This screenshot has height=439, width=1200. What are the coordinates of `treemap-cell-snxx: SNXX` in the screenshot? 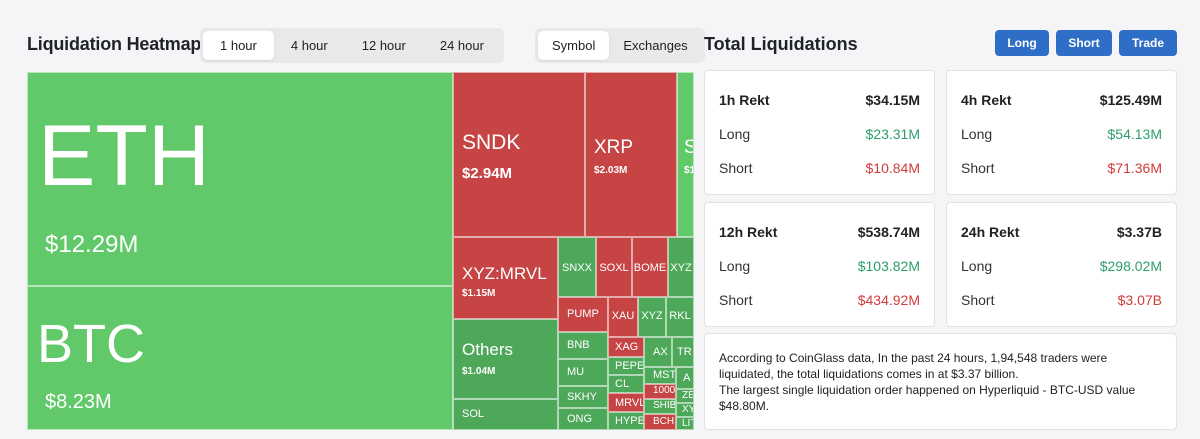 It's located at (577, 267).